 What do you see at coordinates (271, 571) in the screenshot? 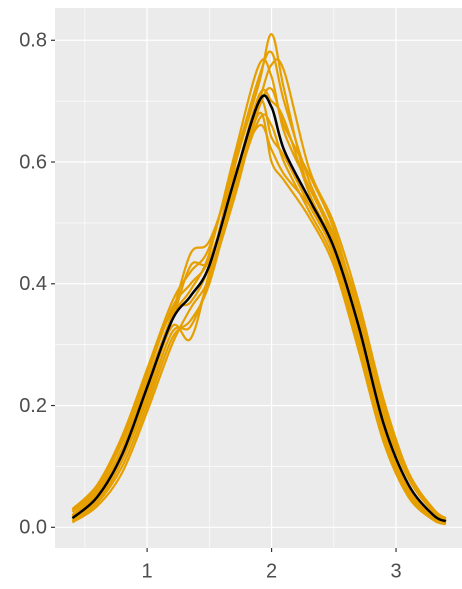
I see `x-tick-label: 2` at bounding box center [271, 571].